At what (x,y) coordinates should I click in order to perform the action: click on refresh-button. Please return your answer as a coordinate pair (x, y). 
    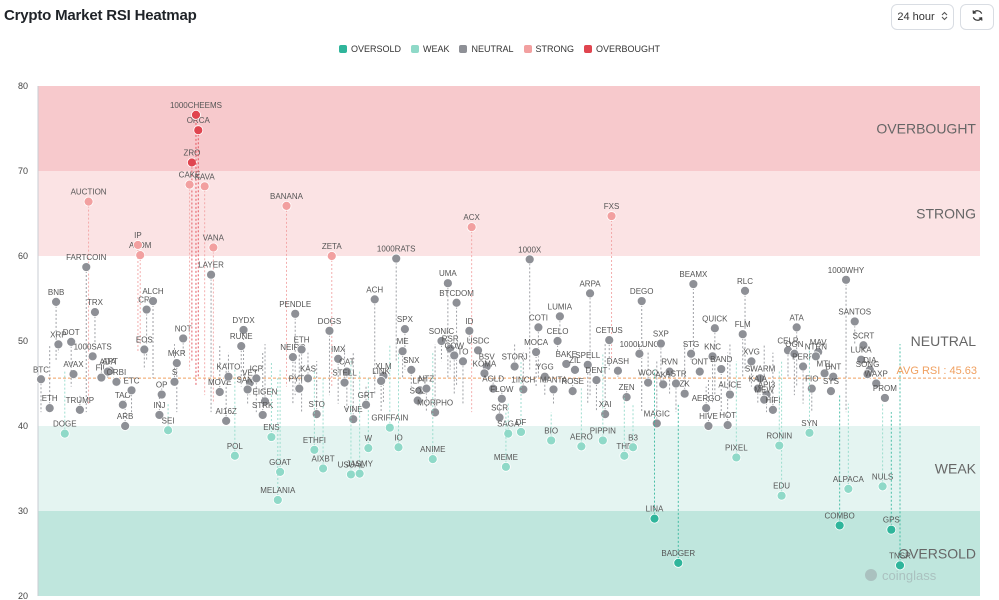
    Looking at the image, I should click on (977, 17).